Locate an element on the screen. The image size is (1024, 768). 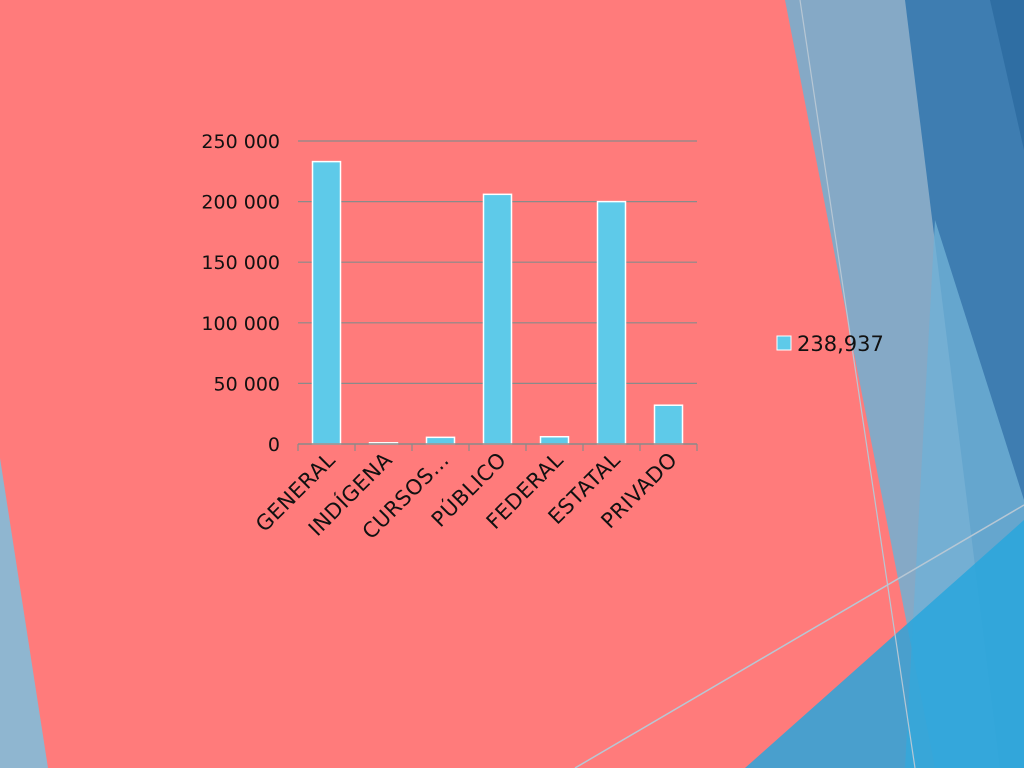
top-right-strip is located at coordinates (1007, 75).